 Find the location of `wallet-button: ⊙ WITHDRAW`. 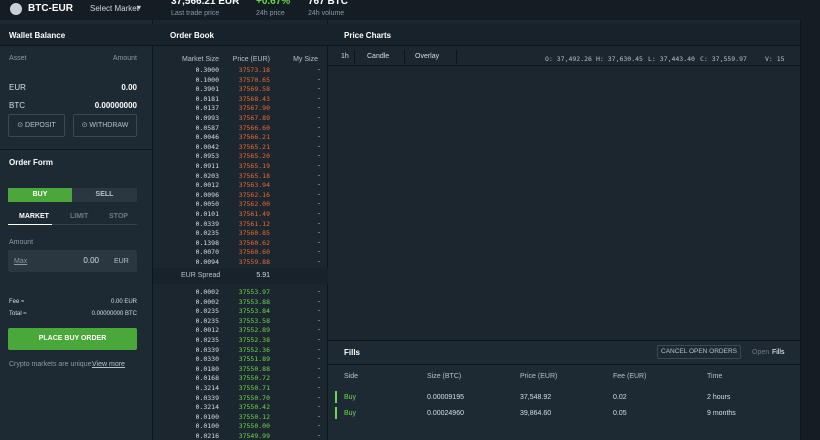

wallet-button: ⊙ WITHDRAW is located at coordinates (105, 125).